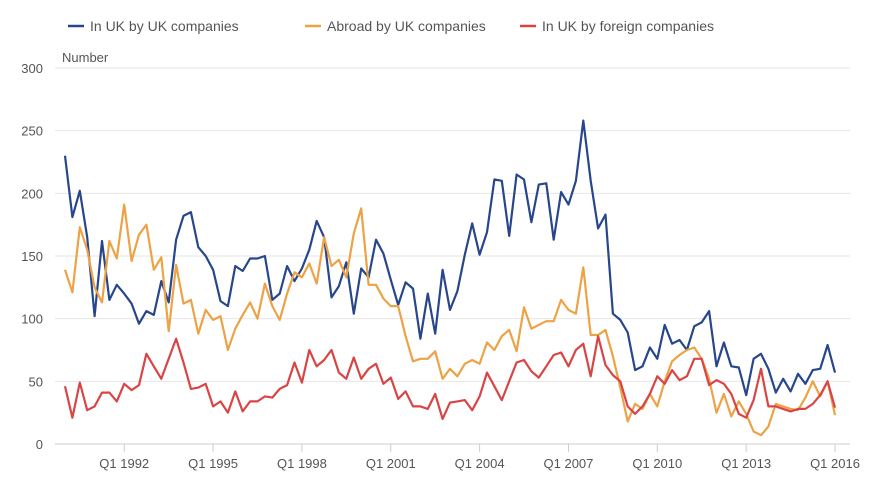  I want to click on y-axis-label: Number, so click(85, 57).